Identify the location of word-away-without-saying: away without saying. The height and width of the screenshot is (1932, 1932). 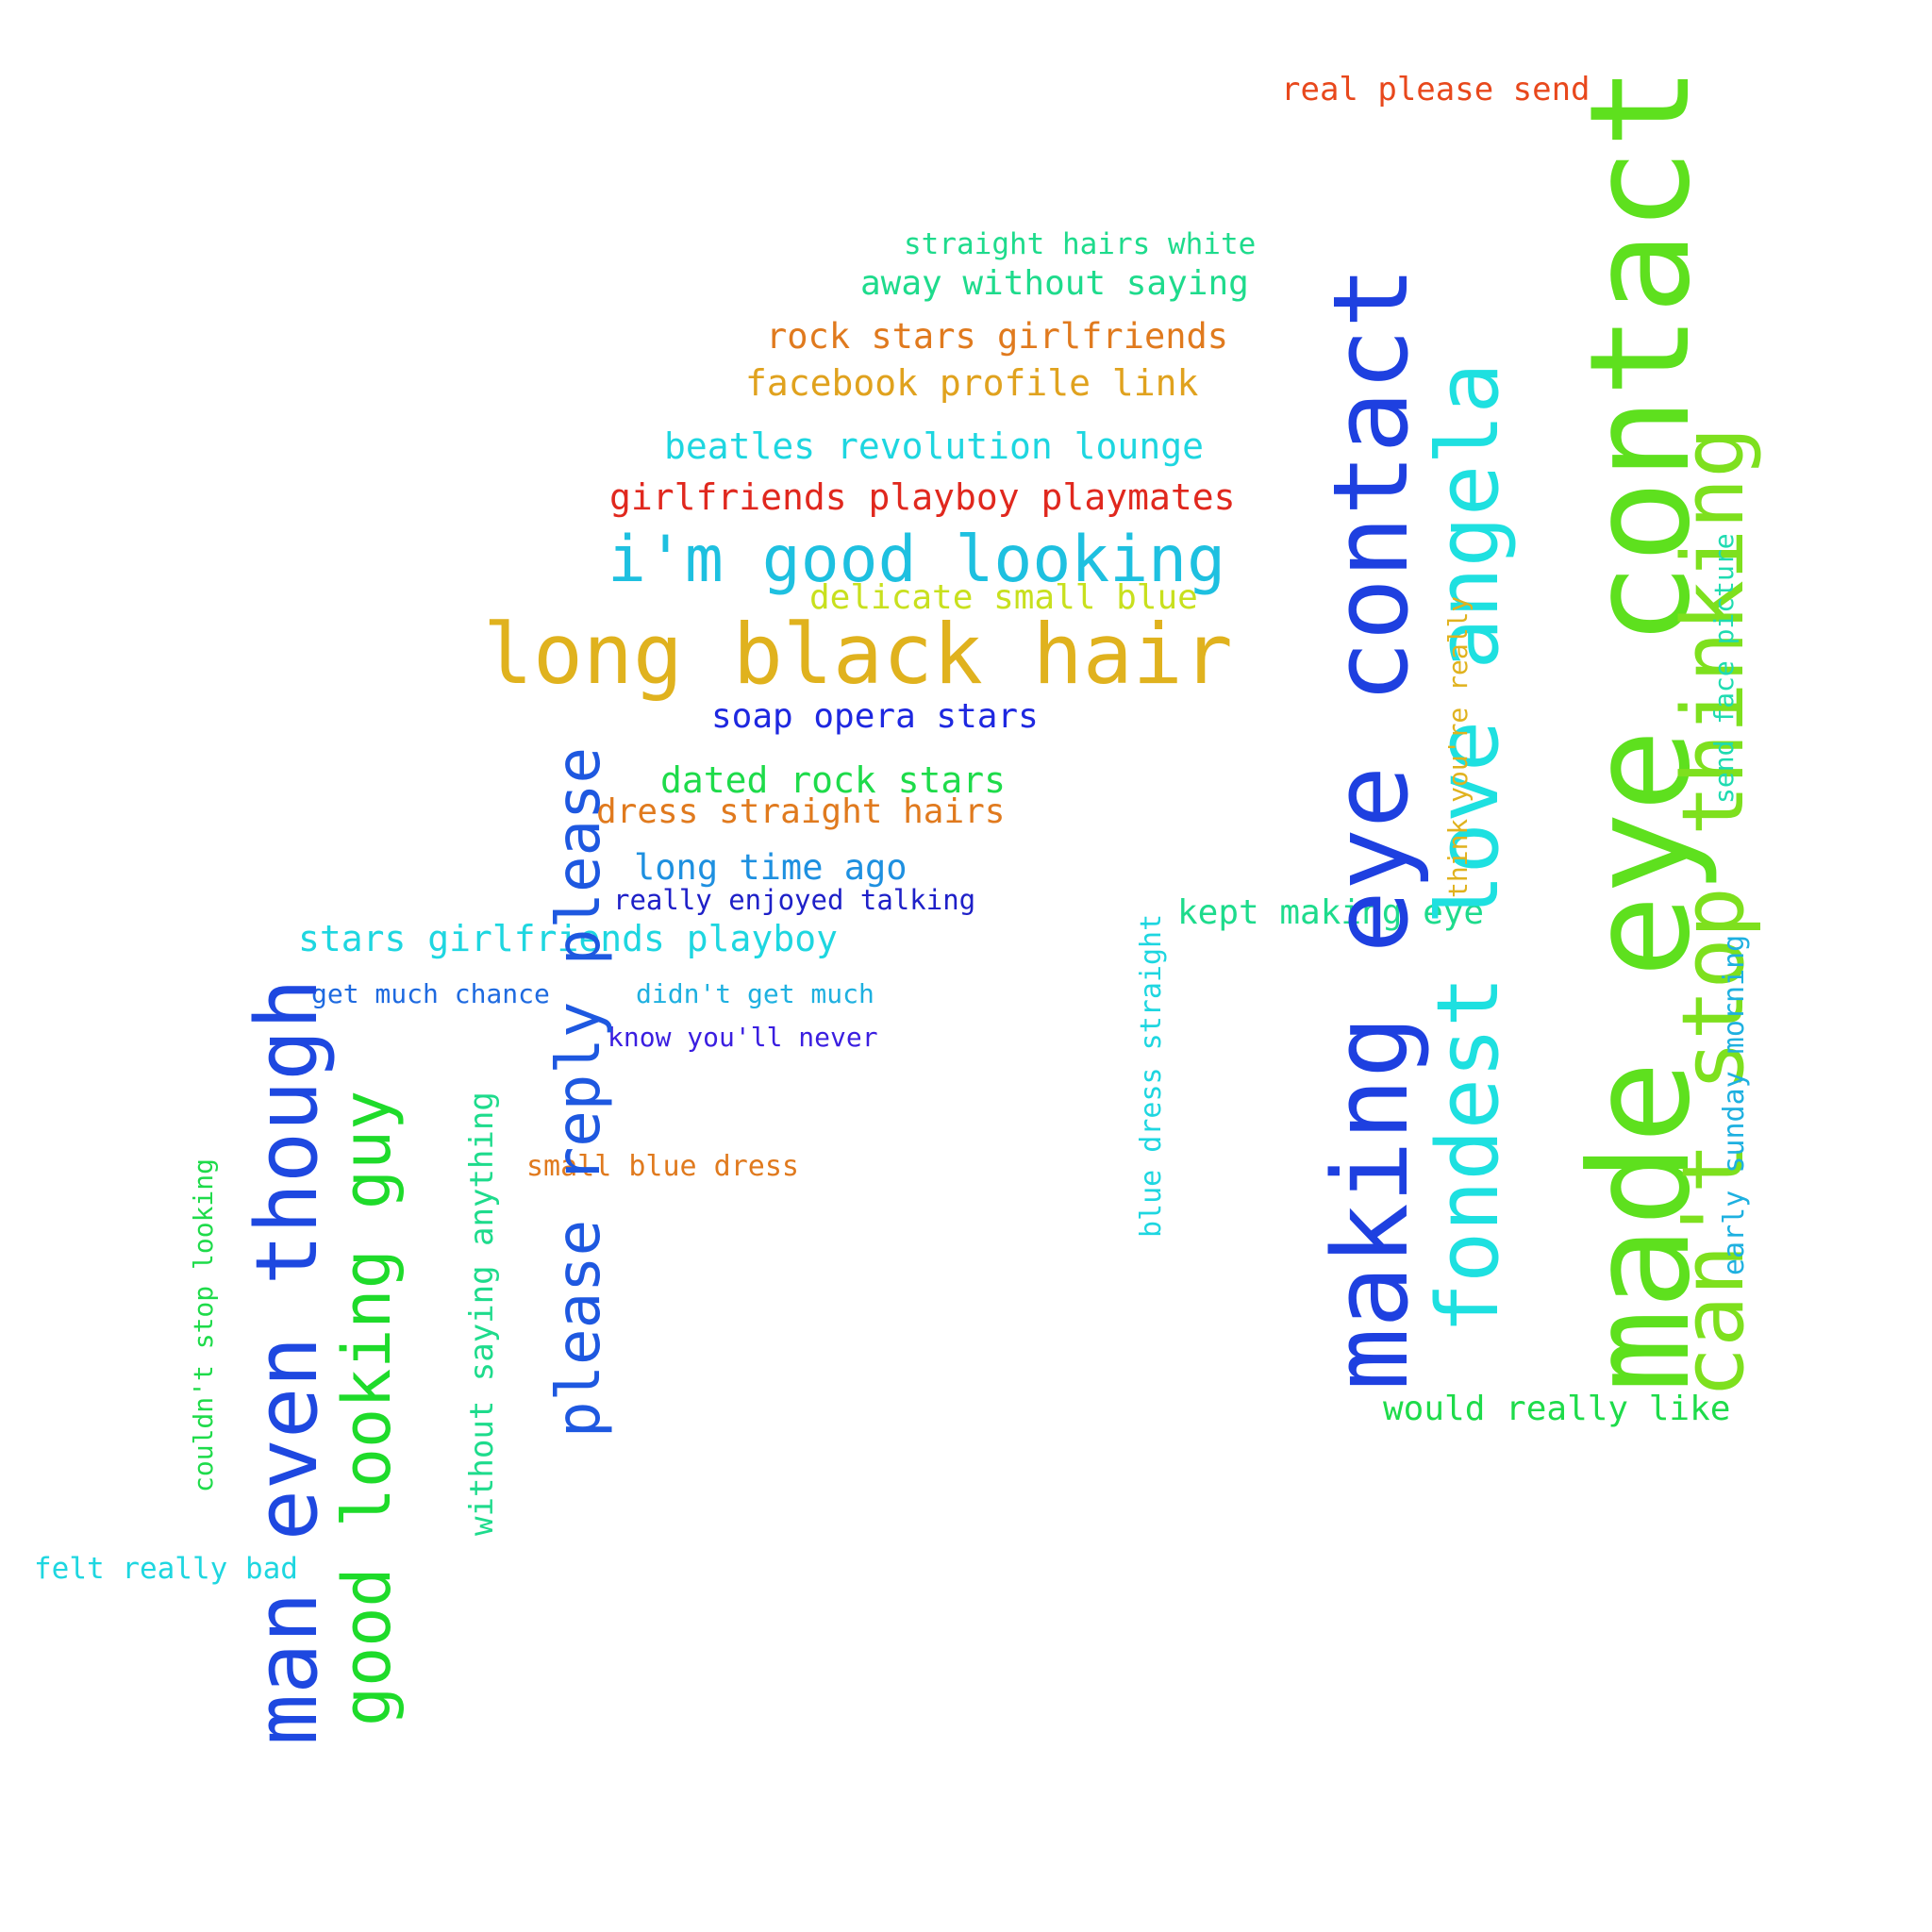
(1054, 283).